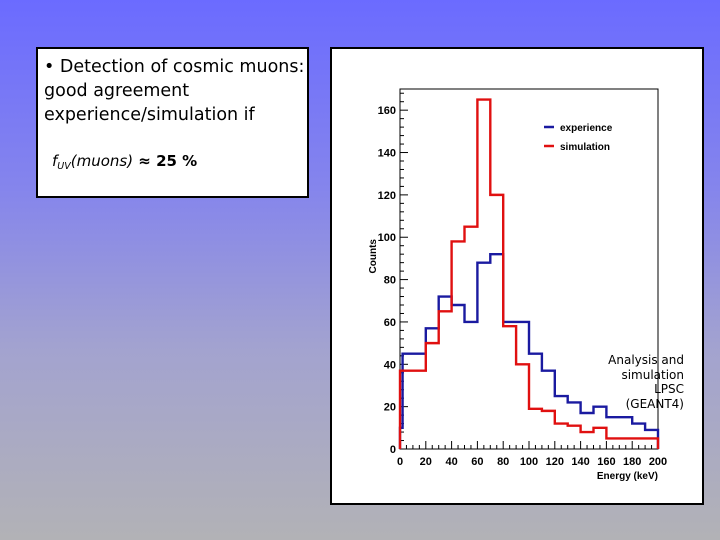 This screenshot has height=540, width=720. Describe the element at coordinates (606, 462) in the screenshot. I see `x-tick-label: 160` at that location.